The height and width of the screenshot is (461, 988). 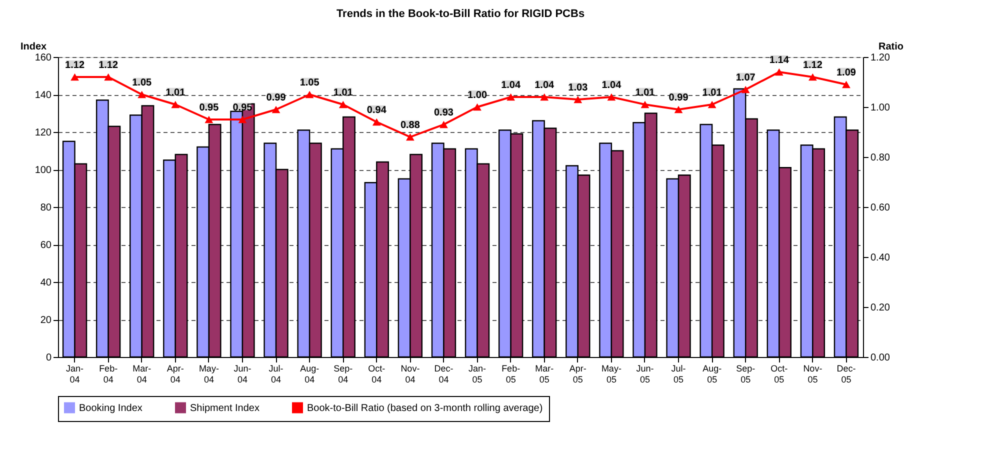 I want to click on data-label: 1.03, so click(x=578, y=88).